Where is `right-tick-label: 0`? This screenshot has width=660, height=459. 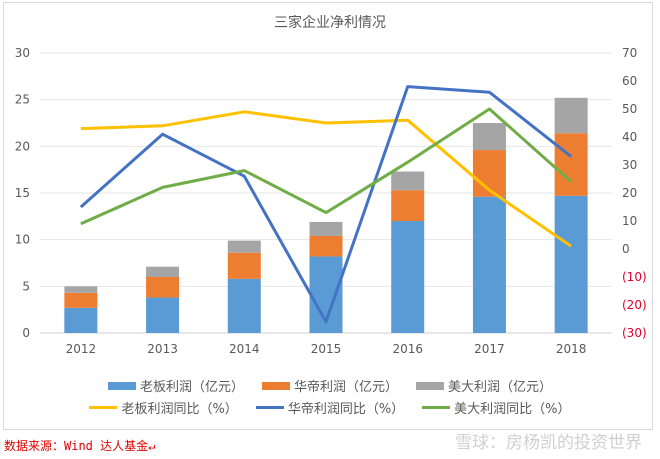 right-tick-label: 0 is located at coordinates (626, 249).